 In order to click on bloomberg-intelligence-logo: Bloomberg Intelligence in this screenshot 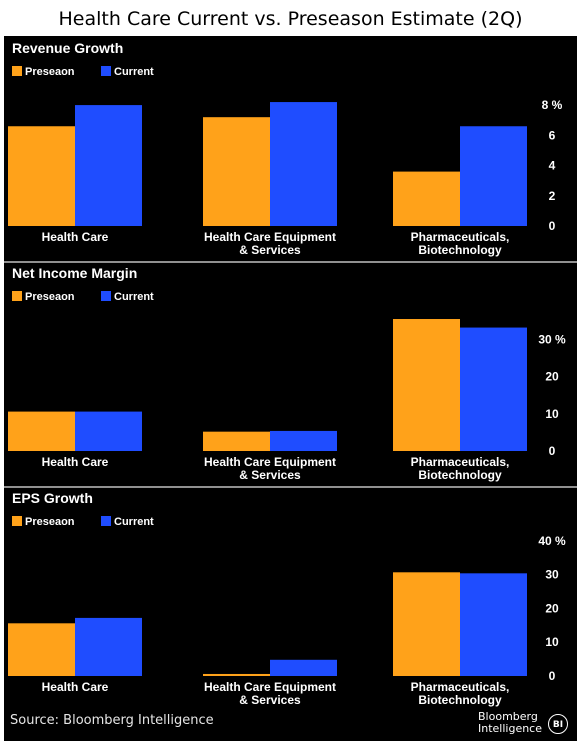, I will do `click(510, 723)`.